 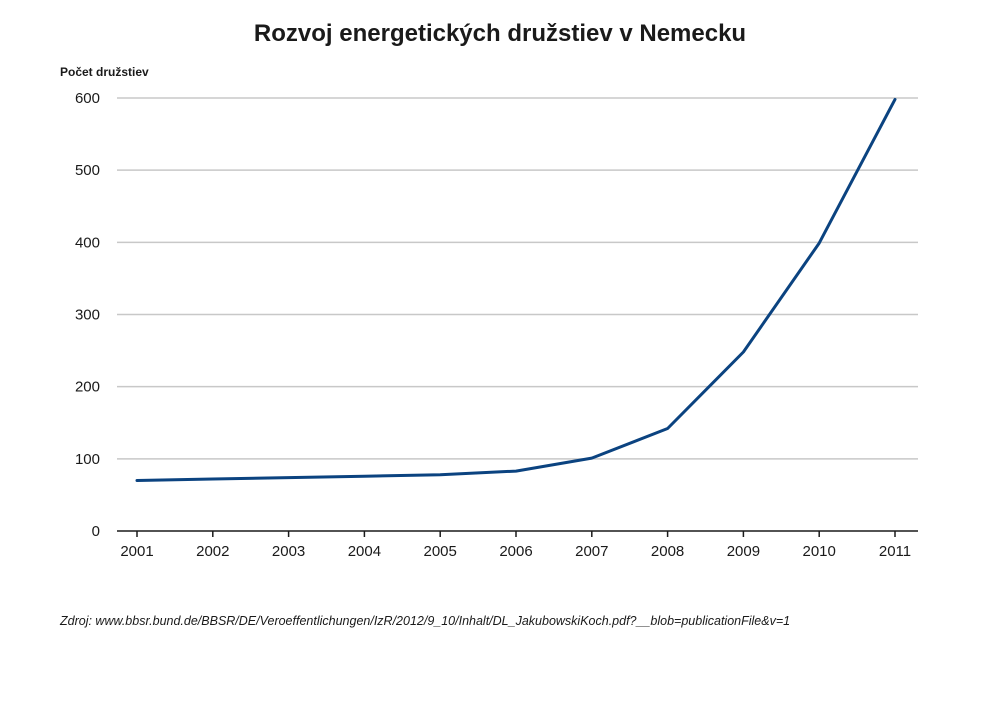 What do you see at coordinates (96, 531) in the screenshot?
I see `y-tick-label: 0` at bounding box center [96, 531].